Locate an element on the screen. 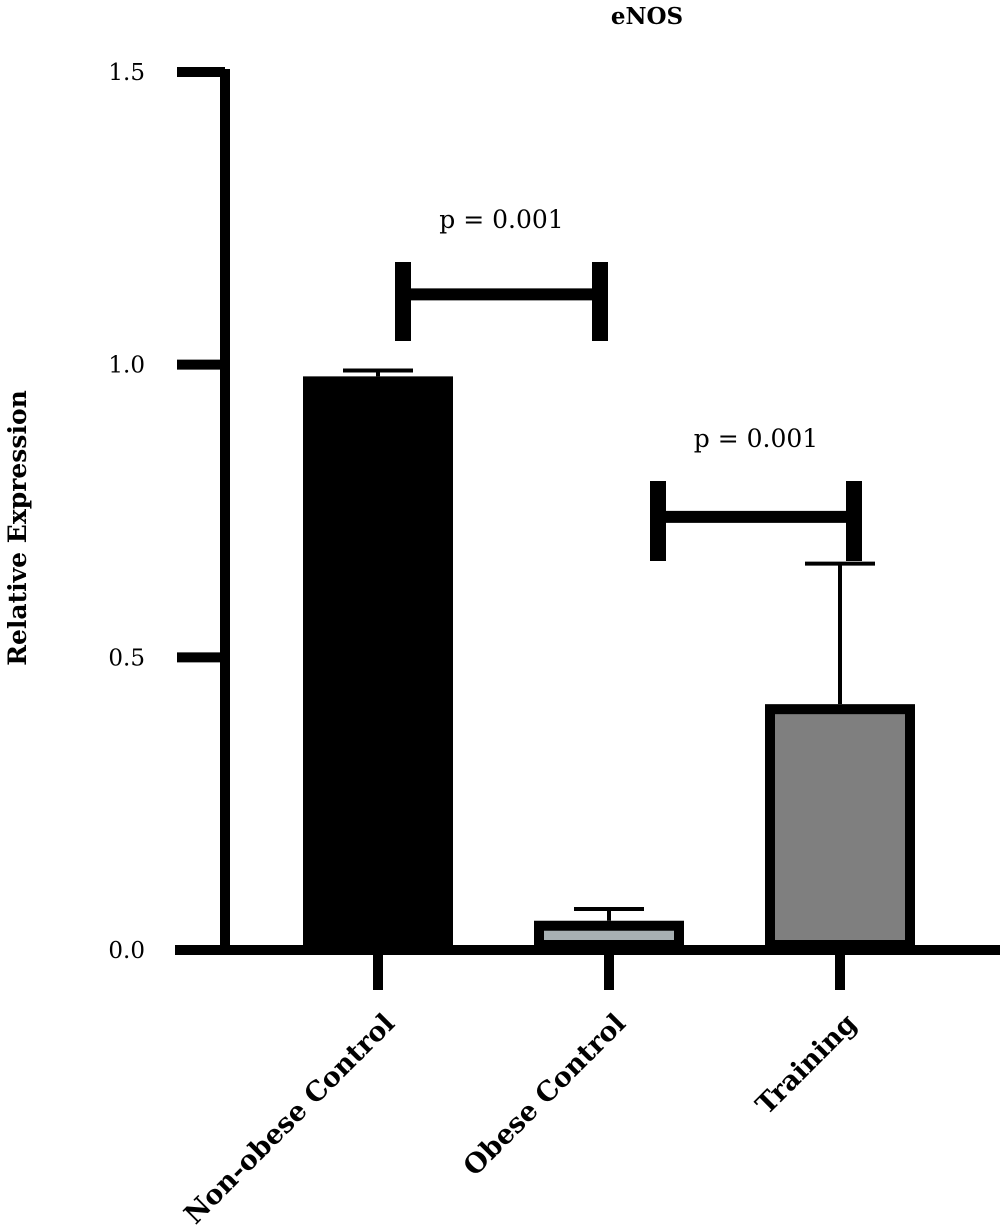  y-tick-label: 1.0 is located at coordinates (126, 366).